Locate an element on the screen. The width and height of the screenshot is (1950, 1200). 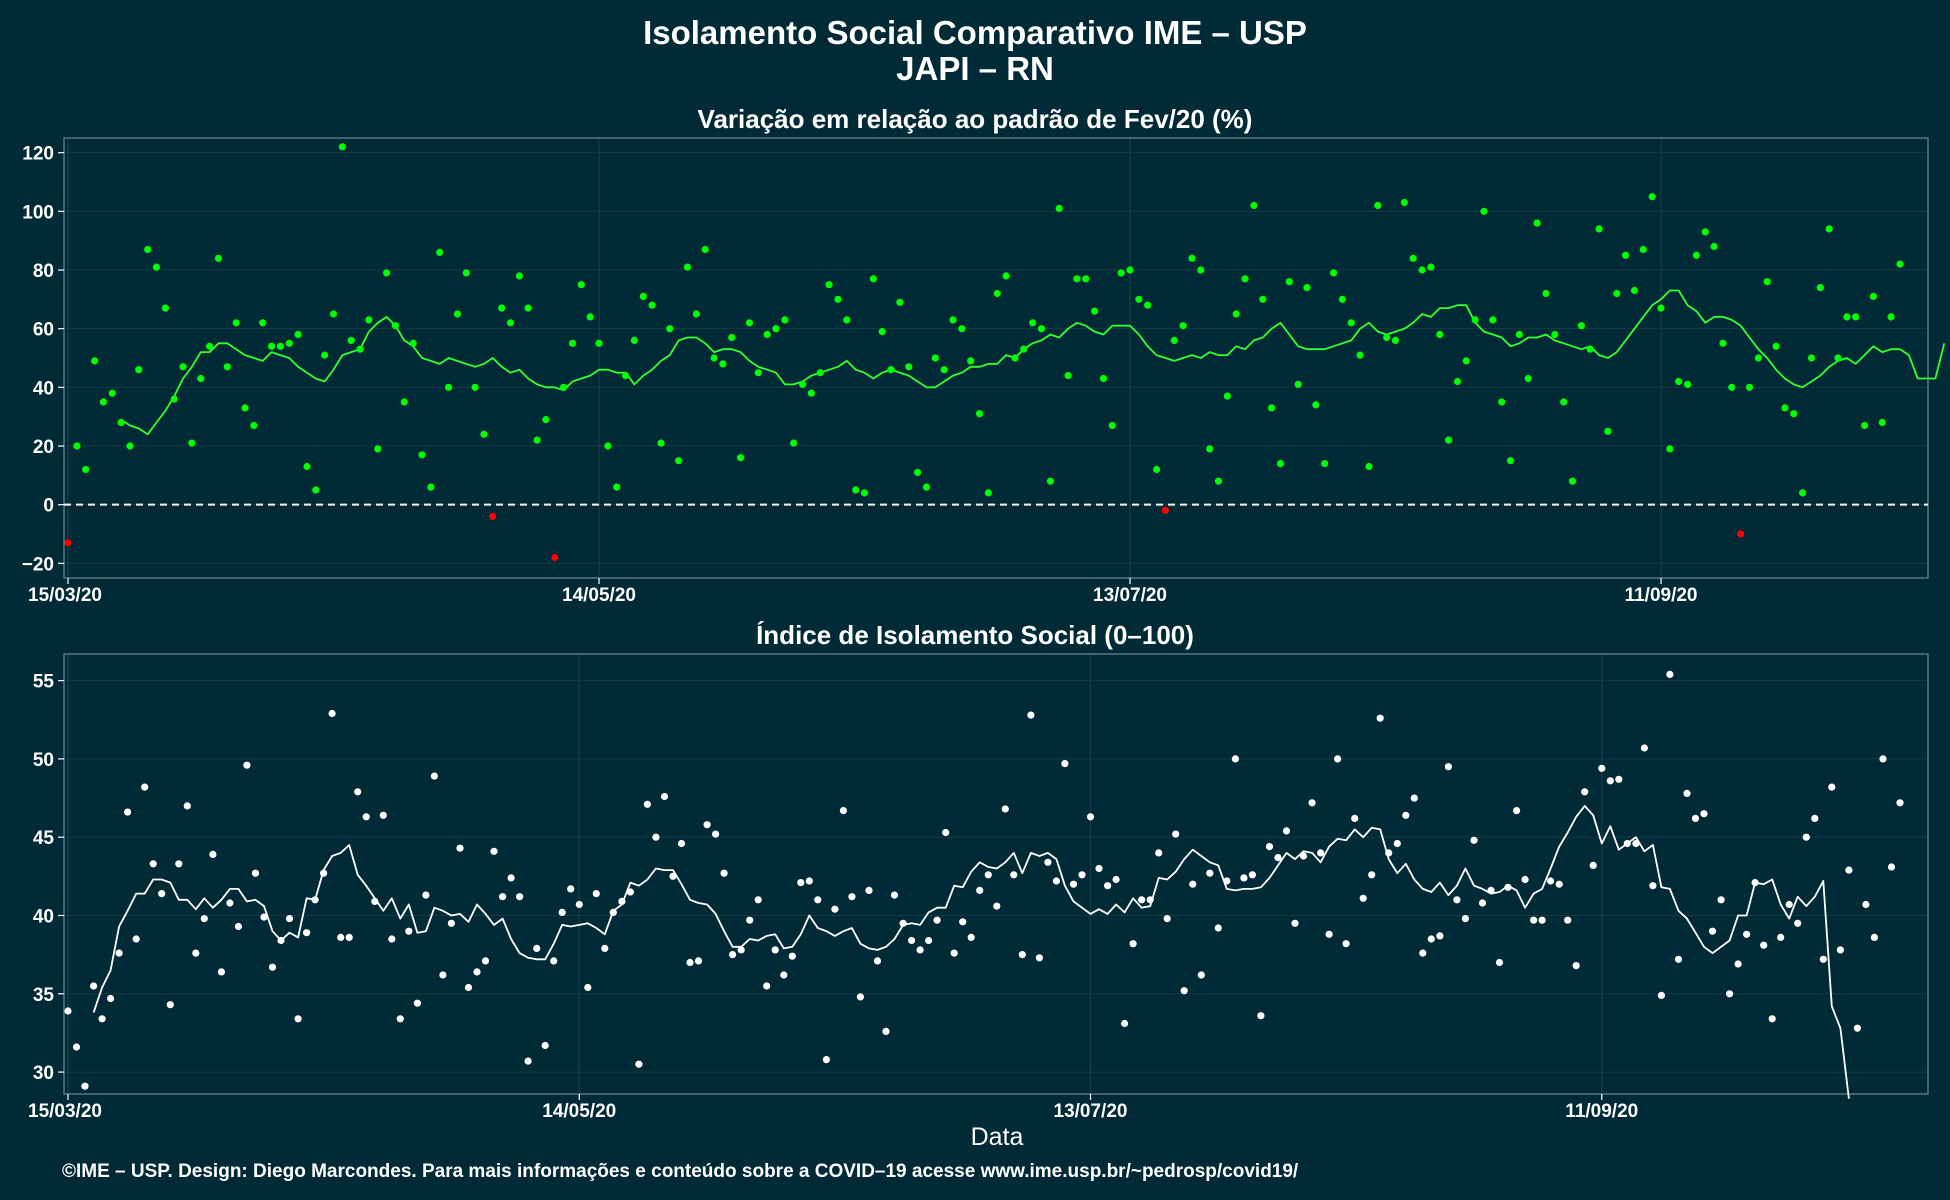
x-tick-label: 15/03/20 is located at coordinates (65, 595).